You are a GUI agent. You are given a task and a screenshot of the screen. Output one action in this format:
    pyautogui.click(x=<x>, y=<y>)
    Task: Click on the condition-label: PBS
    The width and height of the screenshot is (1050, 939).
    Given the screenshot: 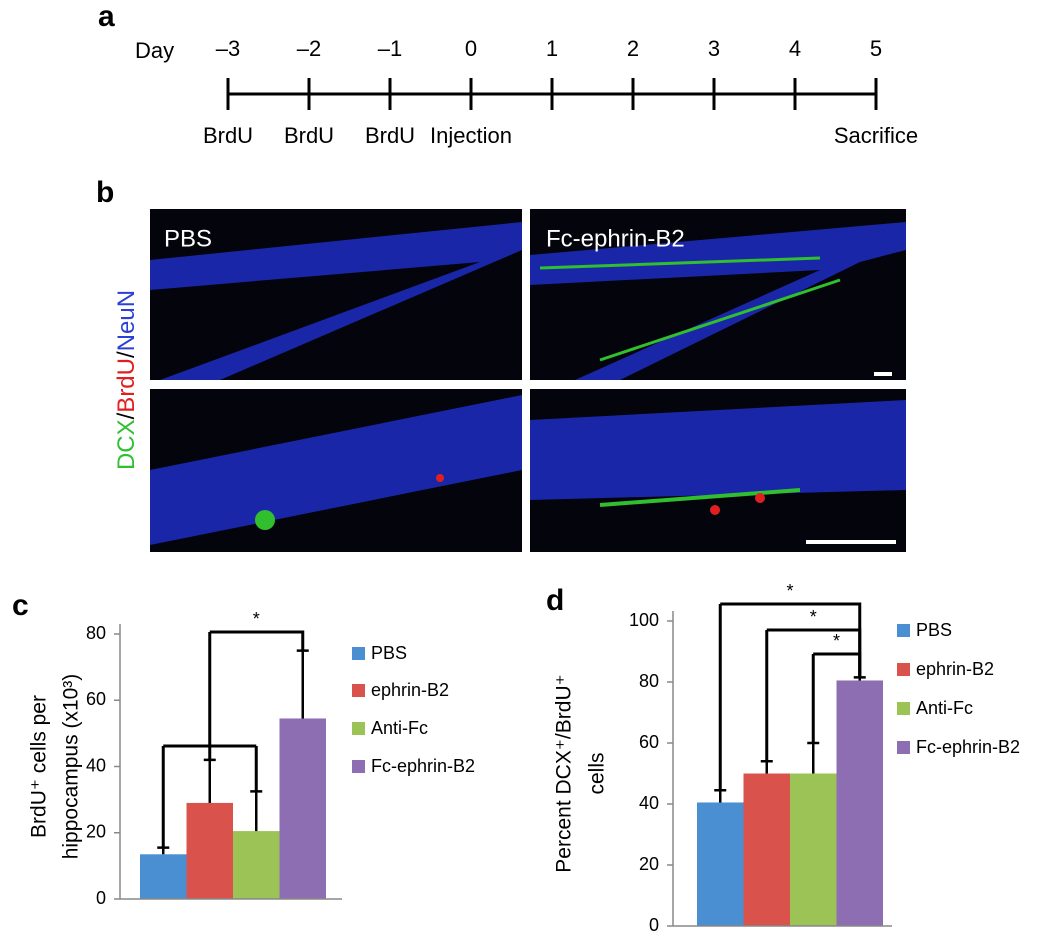 What is the action you would take?
    pyautogui.click(x=188, y=238)
    